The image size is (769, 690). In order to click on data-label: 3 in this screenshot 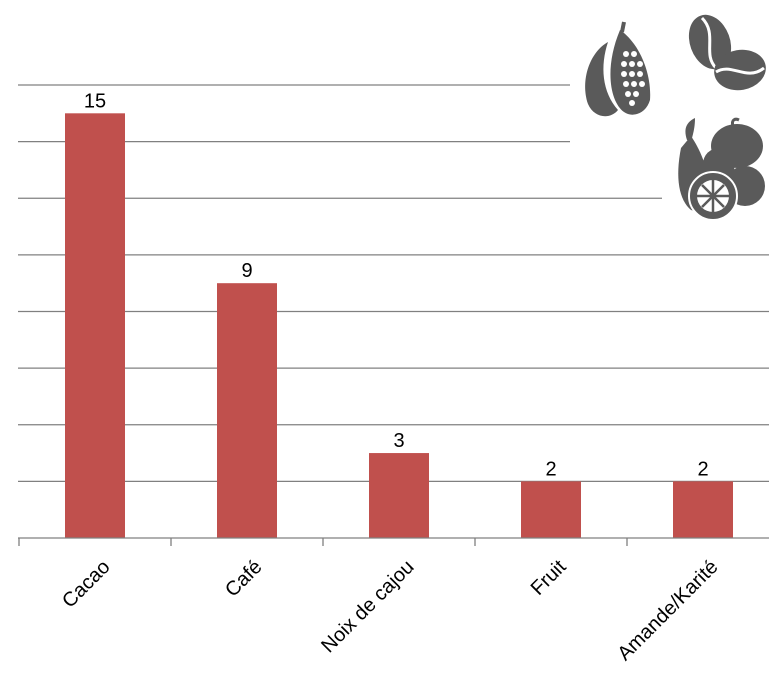, I will do `click(398, 441)`.